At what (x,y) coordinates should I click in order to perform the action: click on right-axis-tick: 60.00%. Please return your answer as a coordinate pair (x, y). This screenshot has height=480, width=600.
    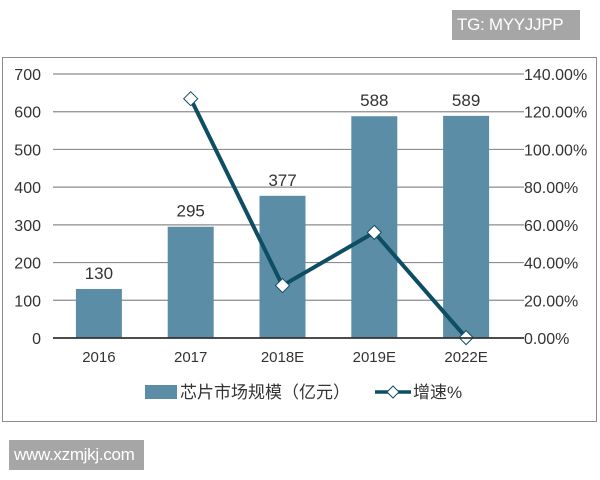
    Looking at the image, I should click on (551, 226).